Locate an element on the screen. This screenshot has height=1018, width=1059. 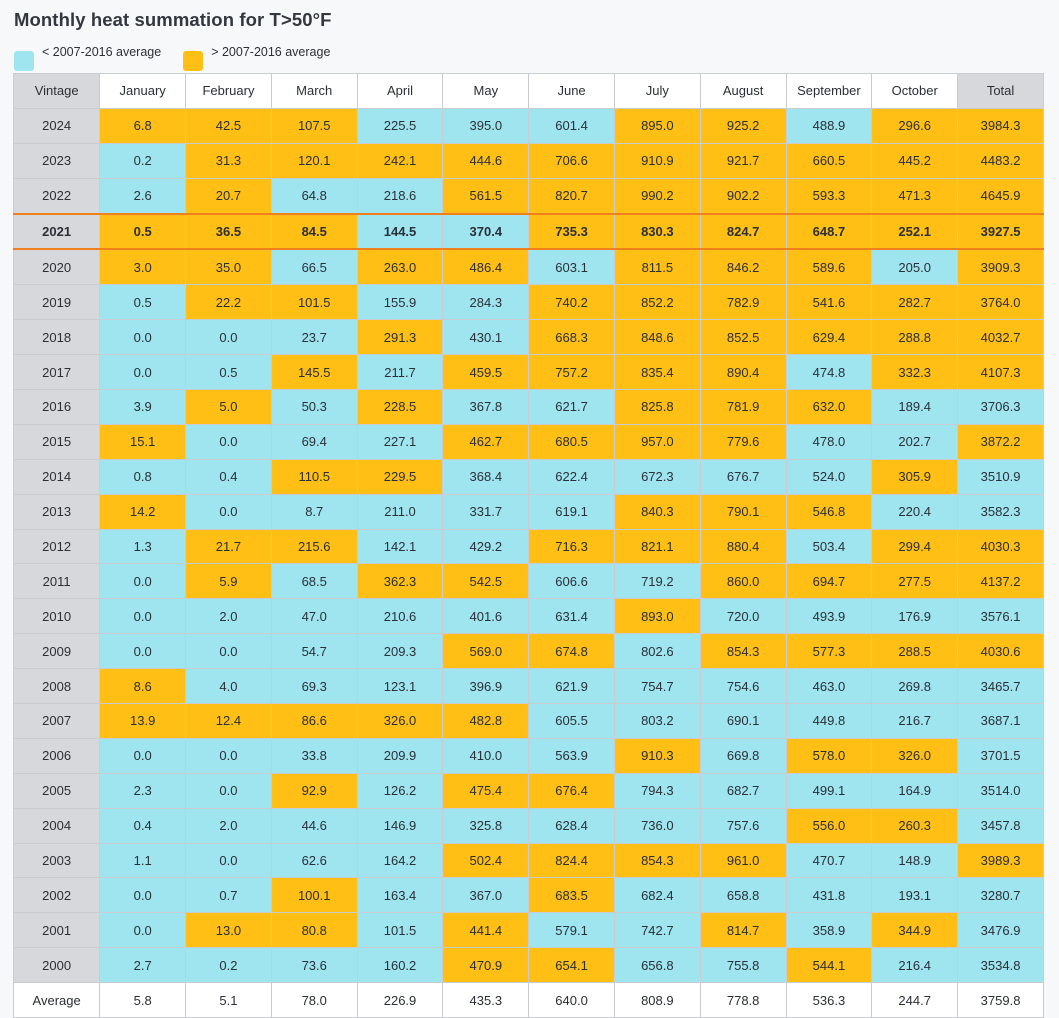
value-cell-june: 735.3 is located at coordinates (571, 231).